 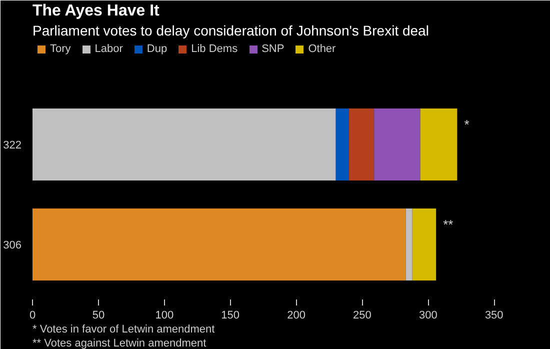 I want to click on x-tick-label: 300, so click(x=428, y=316).